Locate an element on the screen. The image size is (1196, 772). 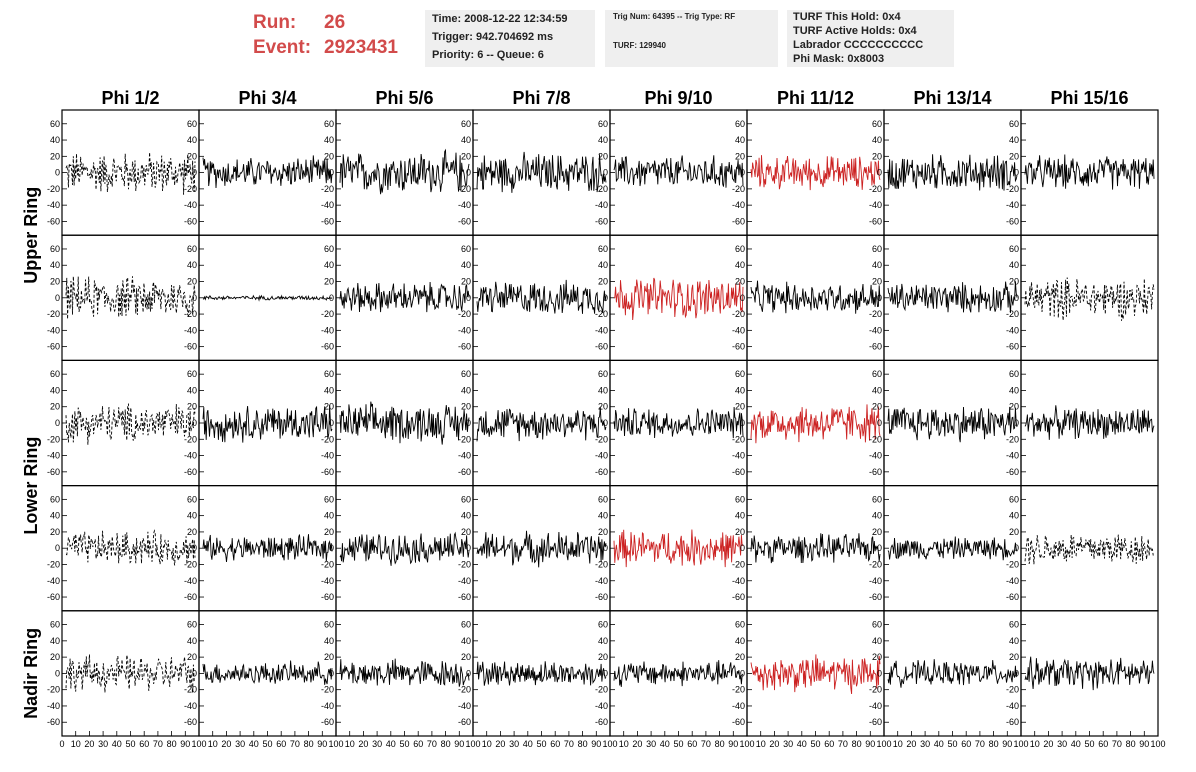
x-tick-label: 20 is located at coordinates (637, 744).